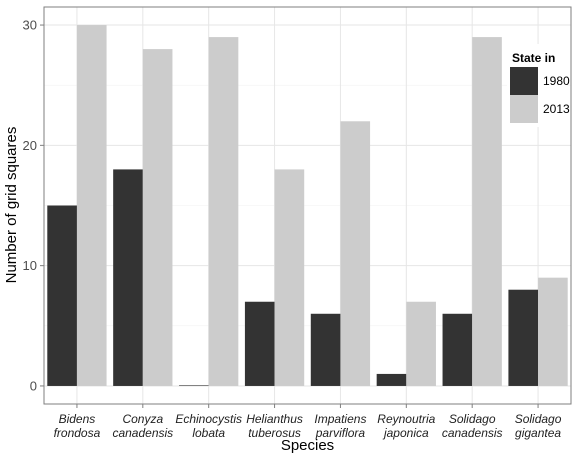 This screenshot has height=456, width=576. What do you see at coordinates (533, 58) in the screenshot?
I see `legend-title: State in` at bounding box center [533, 58].